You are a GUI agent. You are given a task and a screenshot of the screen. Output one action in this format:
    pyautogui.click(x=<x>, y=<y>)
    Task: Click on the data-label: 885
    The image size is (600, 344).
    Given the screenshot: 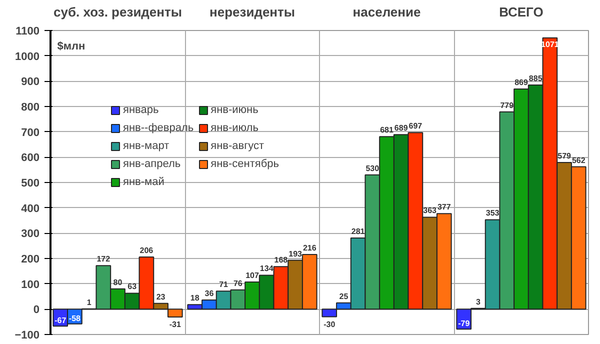 What is the action you would take?
    pyautogui.click(x=535, y=78)
    